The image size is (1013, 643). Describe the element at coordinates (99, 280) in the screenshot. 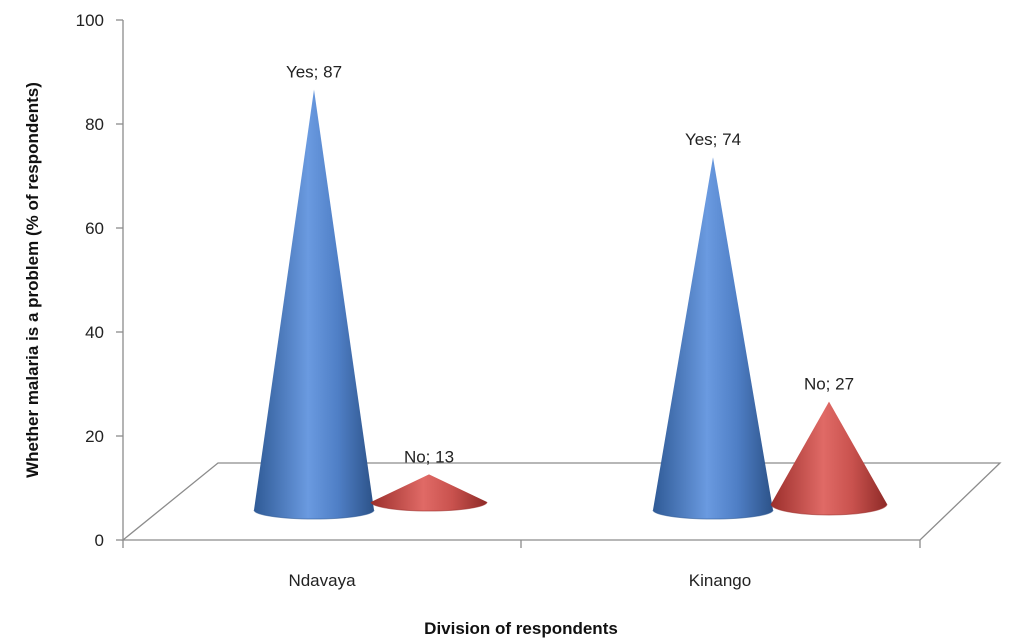

I see `y-axis-ticks: 0 20 40 60 80 100` at that location.